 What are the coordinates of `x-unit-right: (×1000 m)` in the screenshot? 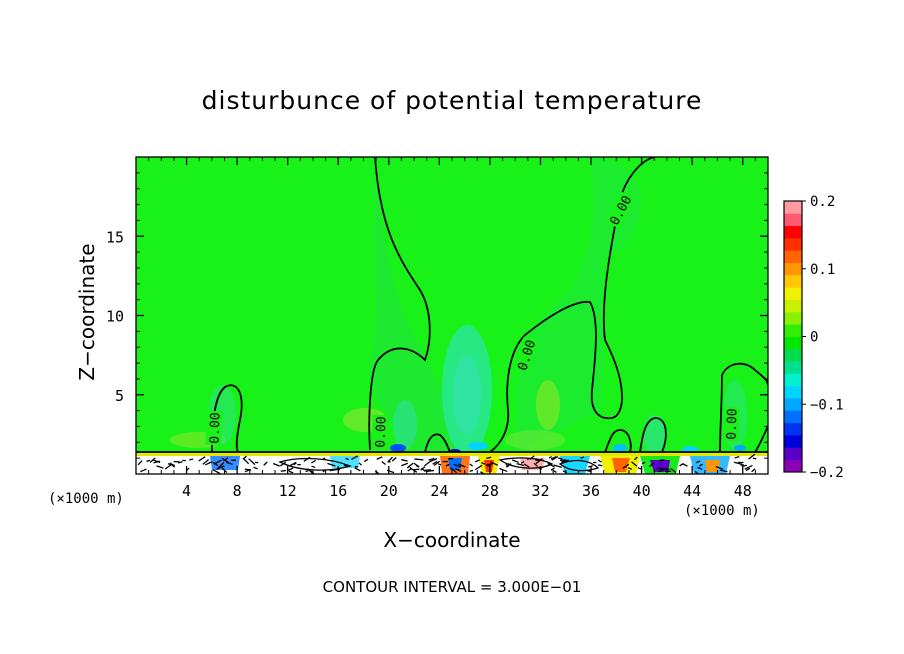 It's located at (722, 511).